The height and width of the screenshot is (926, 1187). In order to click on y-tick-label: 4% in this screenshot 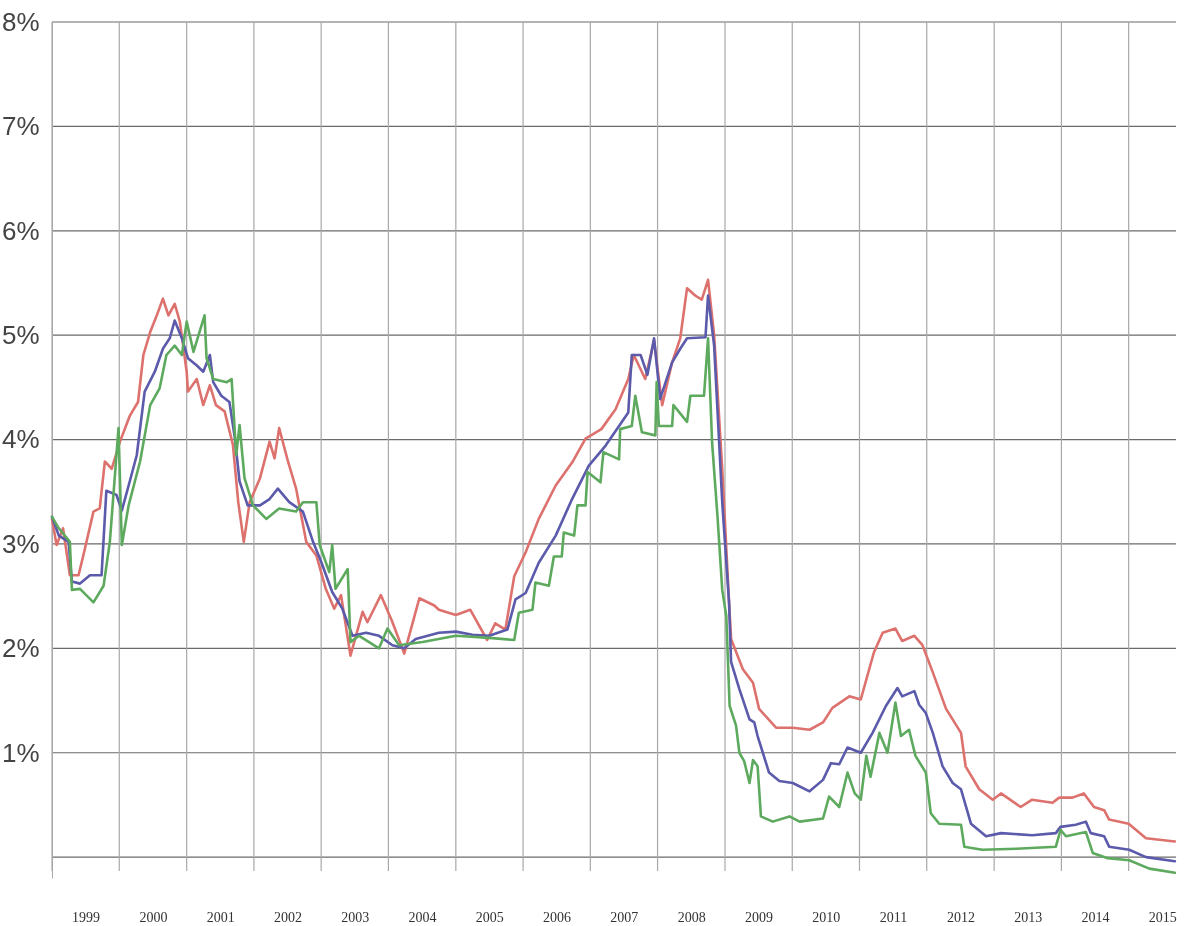, I will do `click(20, 439)`.